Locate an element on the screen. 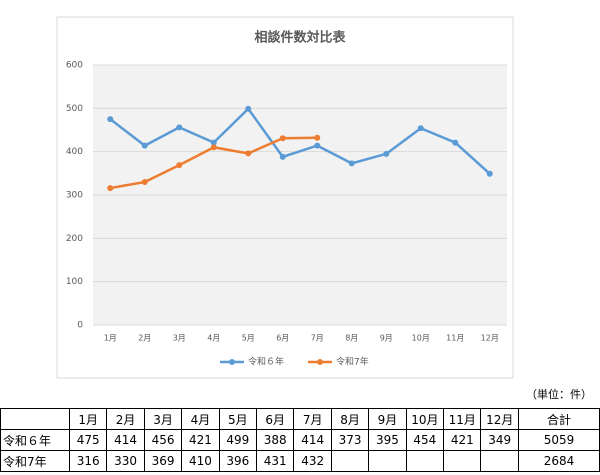  x-tick-label: 1月 is located at coordinates (110, 338).